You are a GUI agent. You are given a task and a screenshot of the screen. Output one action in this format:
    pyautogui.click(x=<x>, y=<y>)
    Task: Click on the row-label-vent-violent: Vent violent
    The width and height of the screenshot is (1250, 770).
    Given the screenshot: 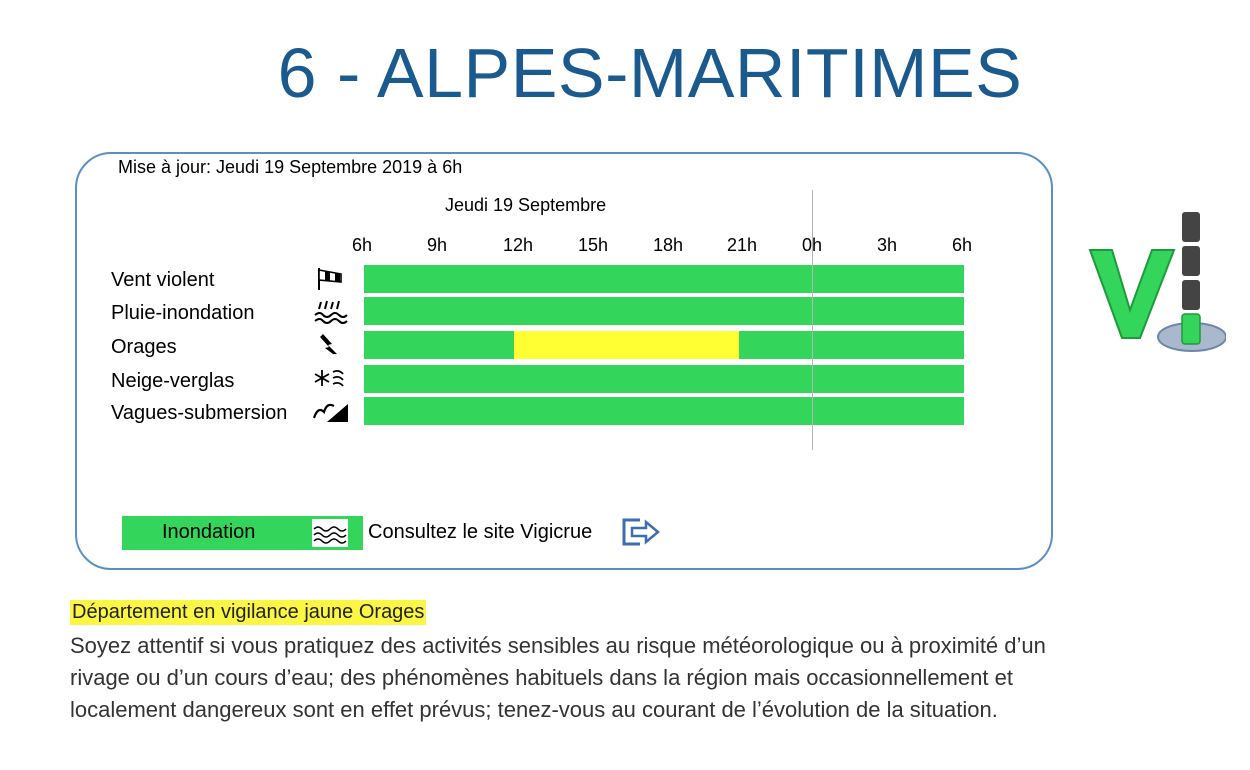 What is the action you would take?
    pyautogui.click(x=163, y=280)
    